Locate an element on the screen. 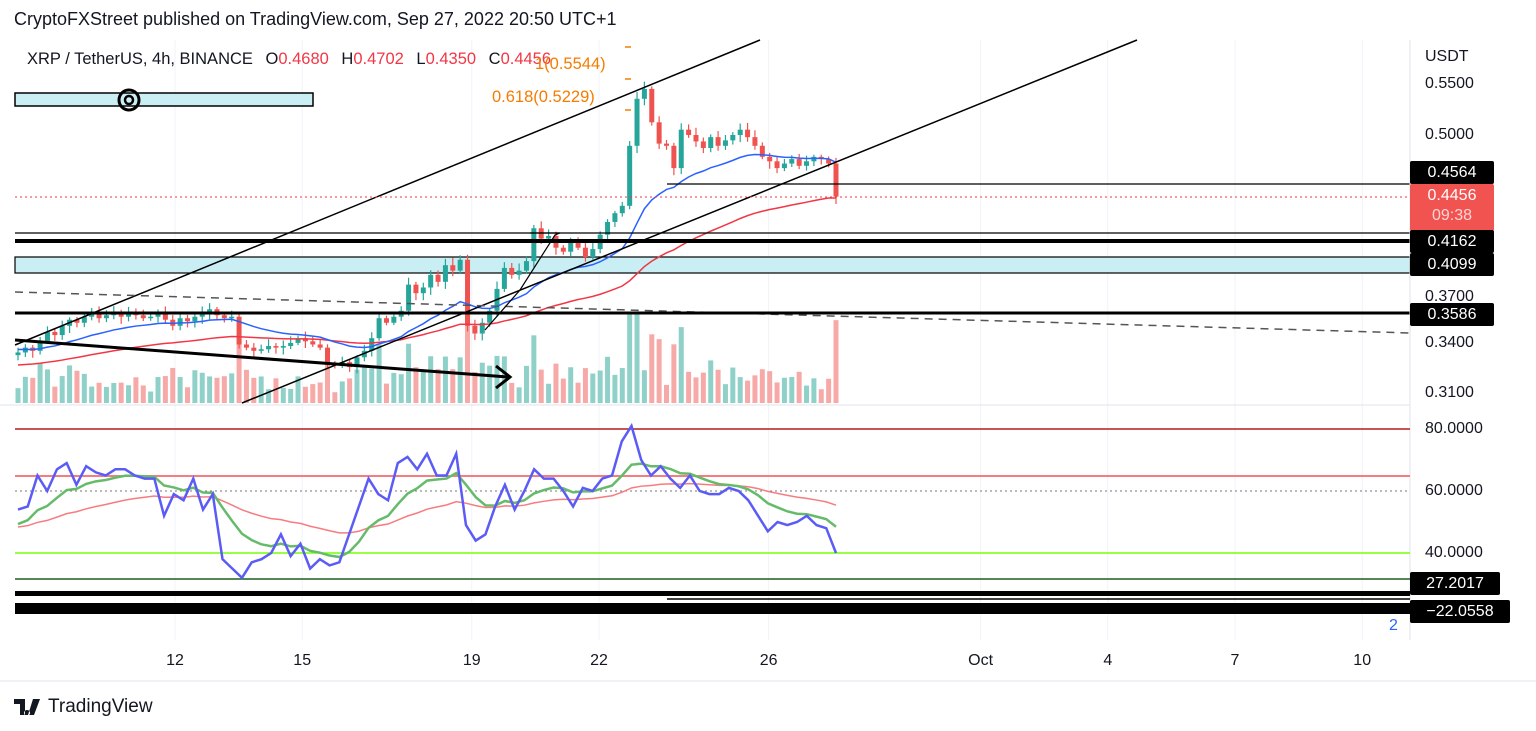 The width and height of the screenshot is (1536, 731). time-tick: 12 is located at coordinates (175, 660).